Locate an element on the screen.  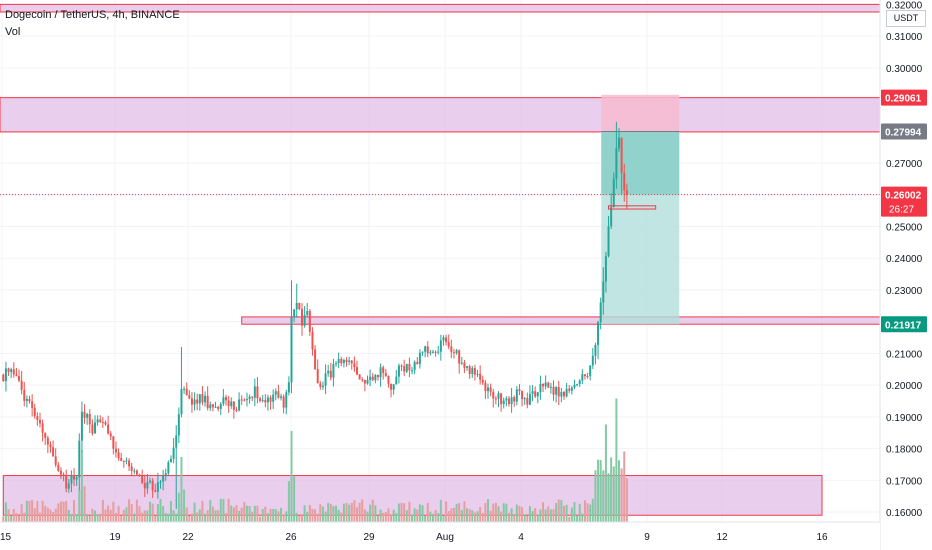
position-tool is located at coordinates (640, 209).